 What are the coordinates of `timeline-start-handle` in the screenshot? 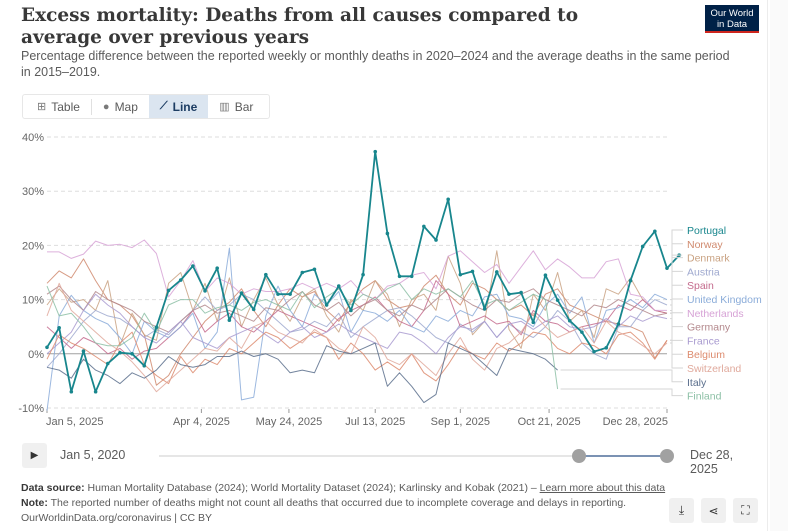 It's located at (579, 456).